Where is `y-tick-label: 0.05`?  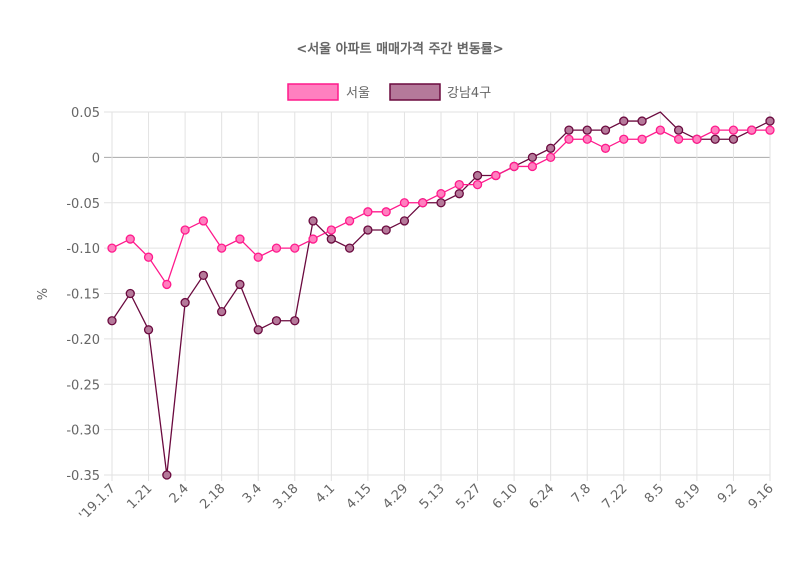
y-tick-label: 0.05 is located at coordinates (85, 113).